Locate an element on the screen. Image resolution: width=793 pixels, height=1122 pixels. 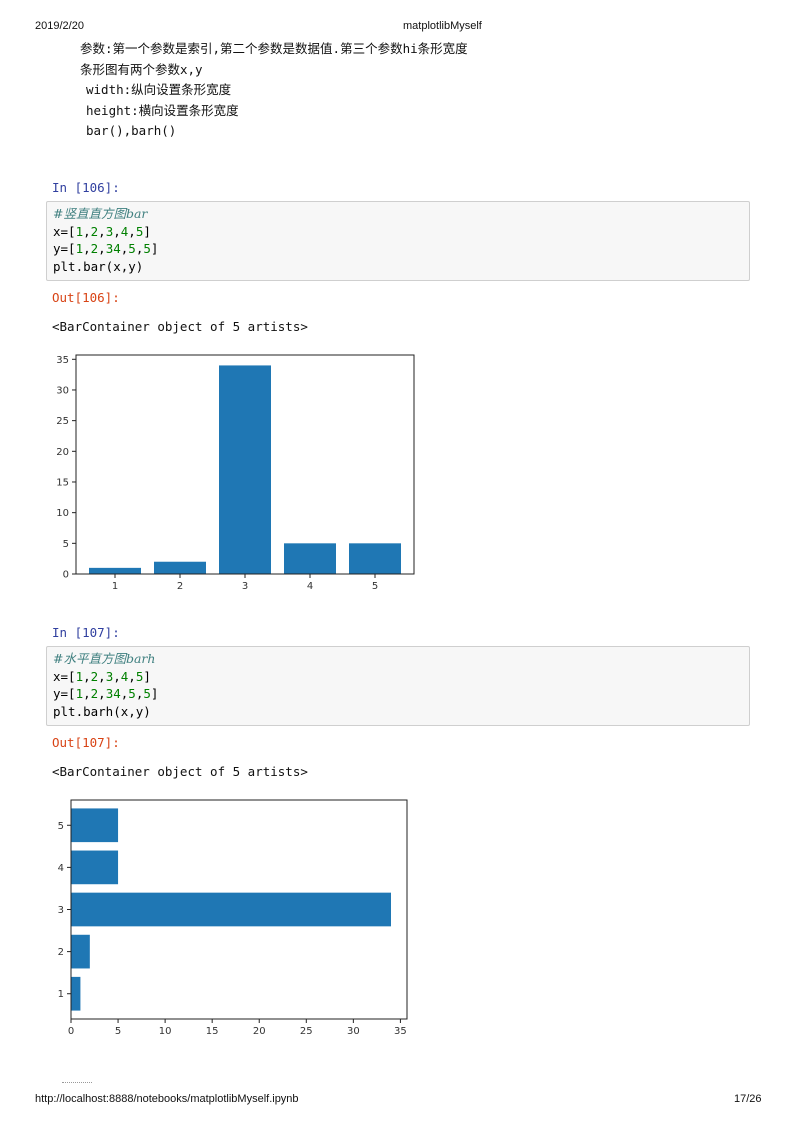
markdown-line: bar(),barh() is located at coordinates (131, 130).